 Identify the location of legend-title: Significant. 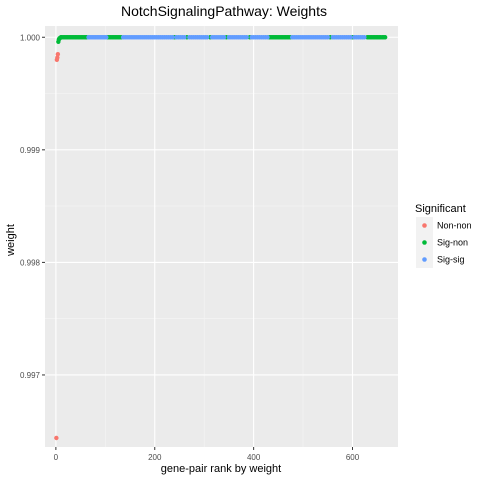
(440, 209).